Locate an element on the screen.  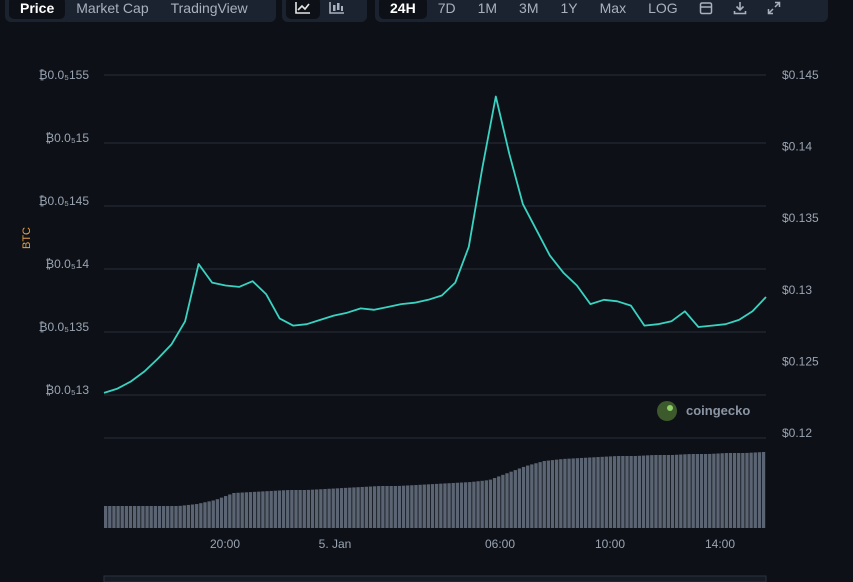
expand-button is located at coordinates (774, 9).